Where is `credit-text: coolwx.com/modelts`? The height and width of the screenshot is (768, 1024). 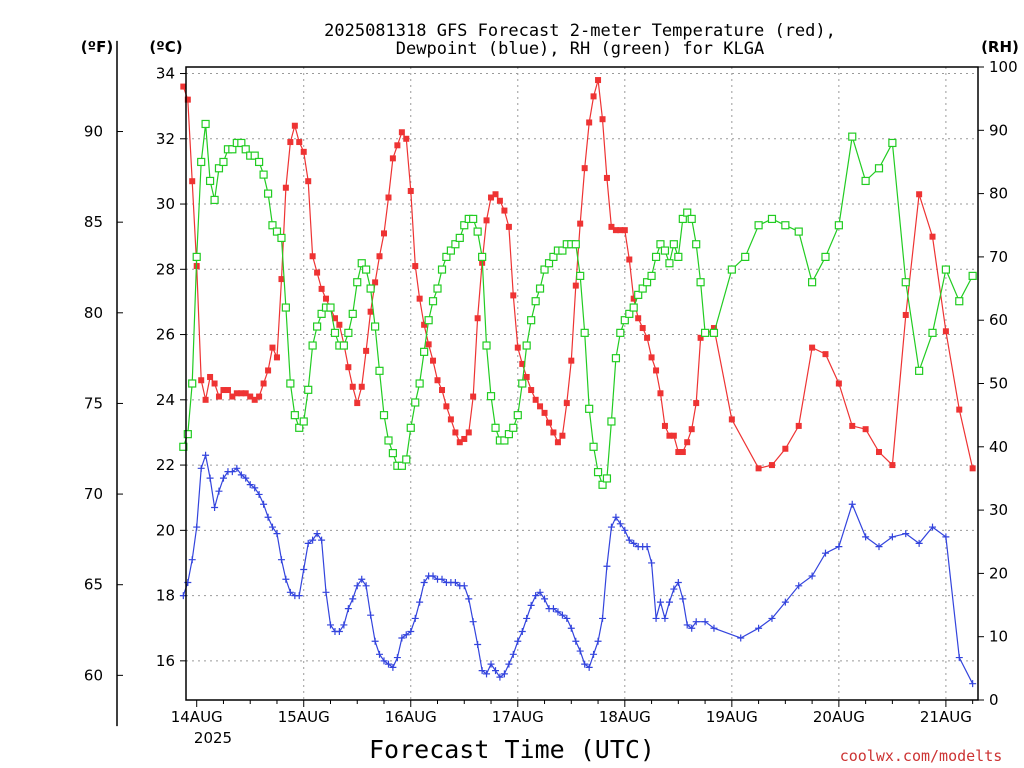 credit-text: coolwx.com/modelts is located at coordinates (921, 756).